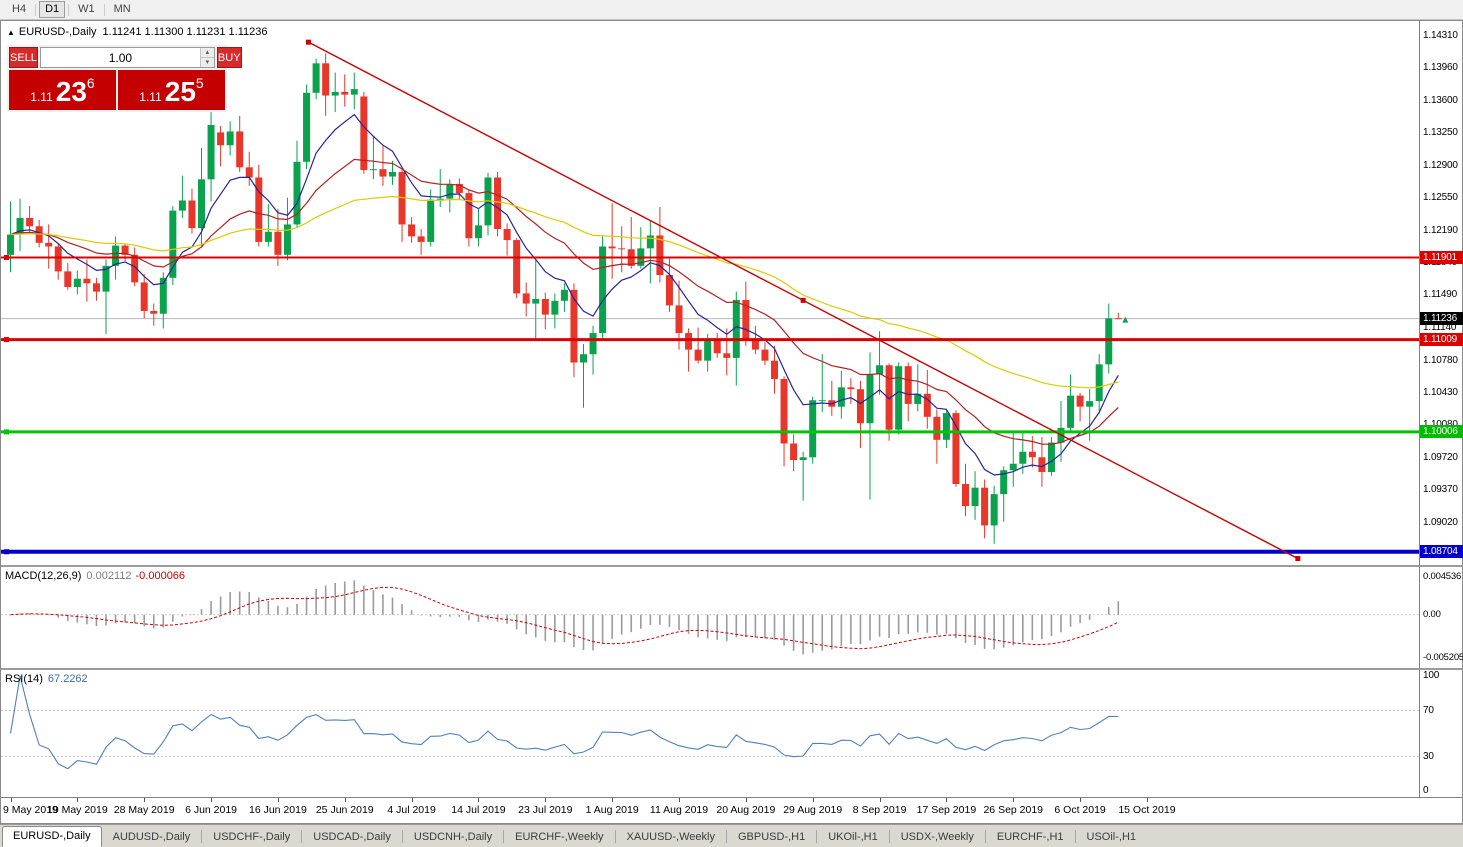 This screenshot has height=847, width=1463. What do you see at coordinates (453, 837) in the screenshot?
I see `chart-tab-usdcnh-daily: USDCNH-,Daily` at bounding box center [453, 837].